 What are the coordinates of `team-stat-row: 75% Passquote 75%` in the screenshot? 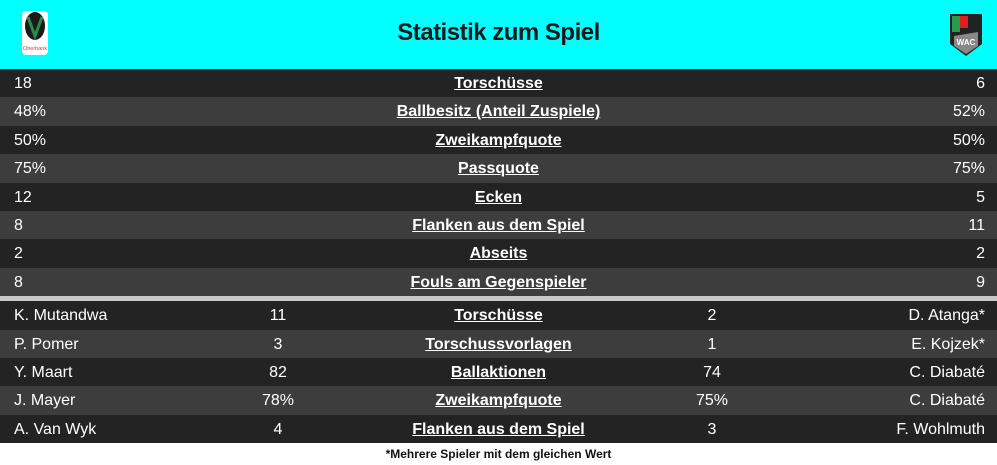 It's located at (498, 168).